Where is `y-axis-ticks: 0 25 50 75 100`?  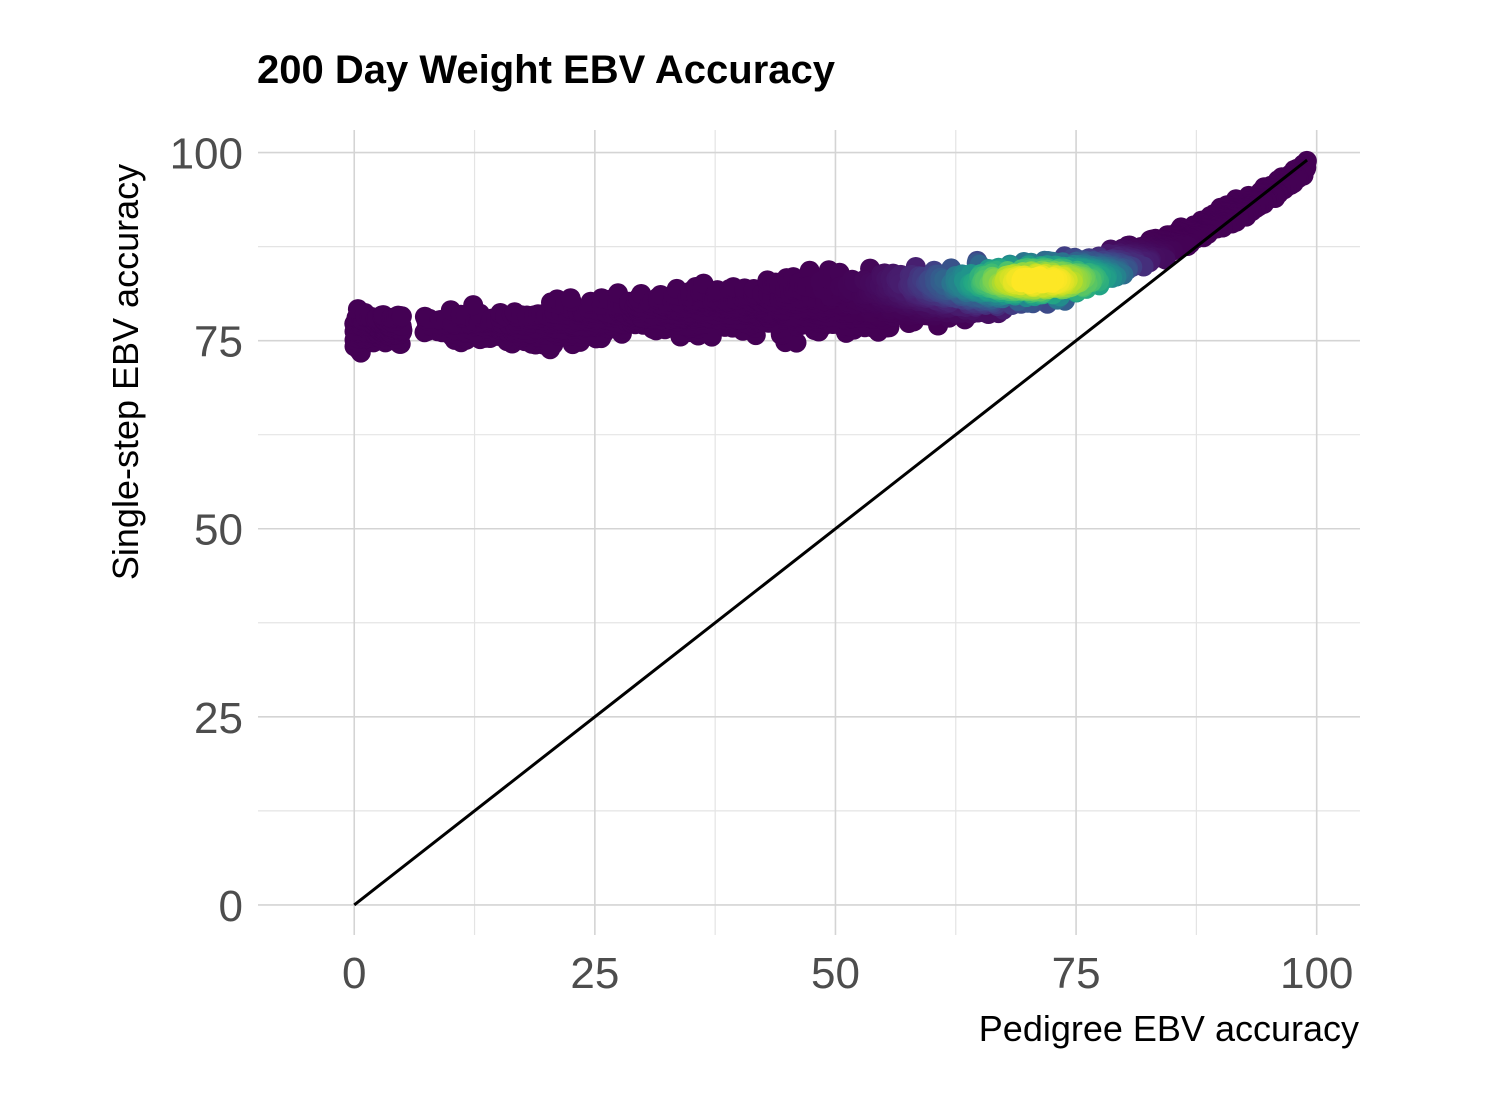 y-axis-ticks: 0 25 50 75 100 is located at coordinates (206, 530).